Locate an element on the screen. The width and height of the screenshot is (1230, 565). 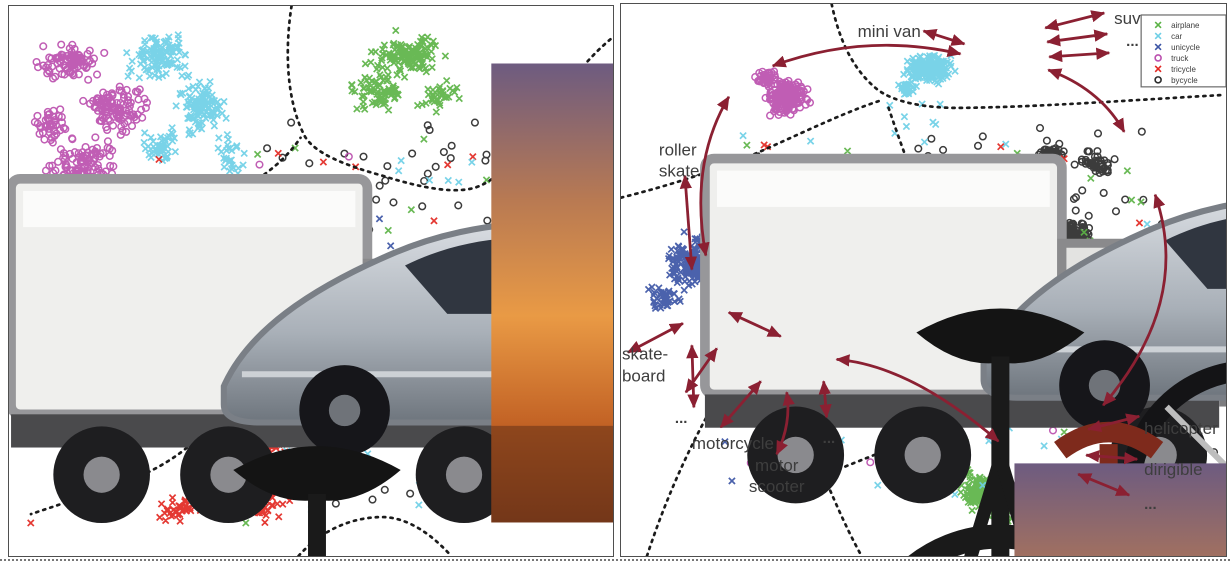
annotation-motorcycle: motorcycle is located at coordinates (733, 443).